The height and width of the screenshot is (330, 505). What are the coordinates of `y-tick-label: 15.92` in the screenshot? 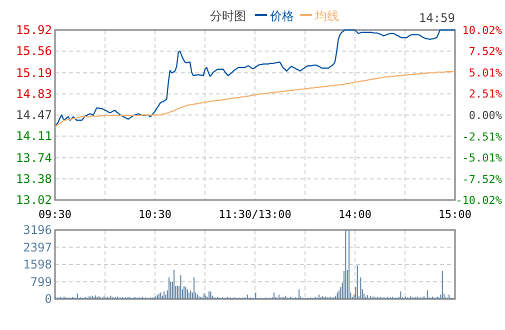 It's located at (34, 30).